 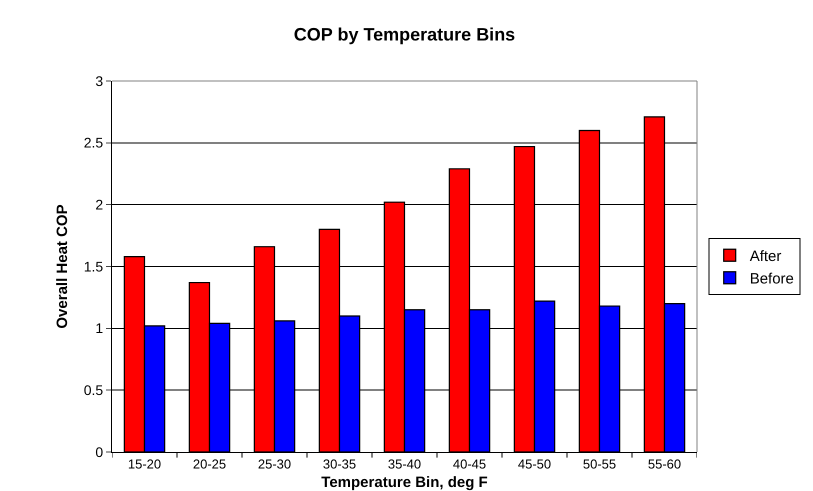 What do you see at coordinates (99, 80) in the screenshot?
I see `y-tick-label: 3` at bounding box center [99, 80].